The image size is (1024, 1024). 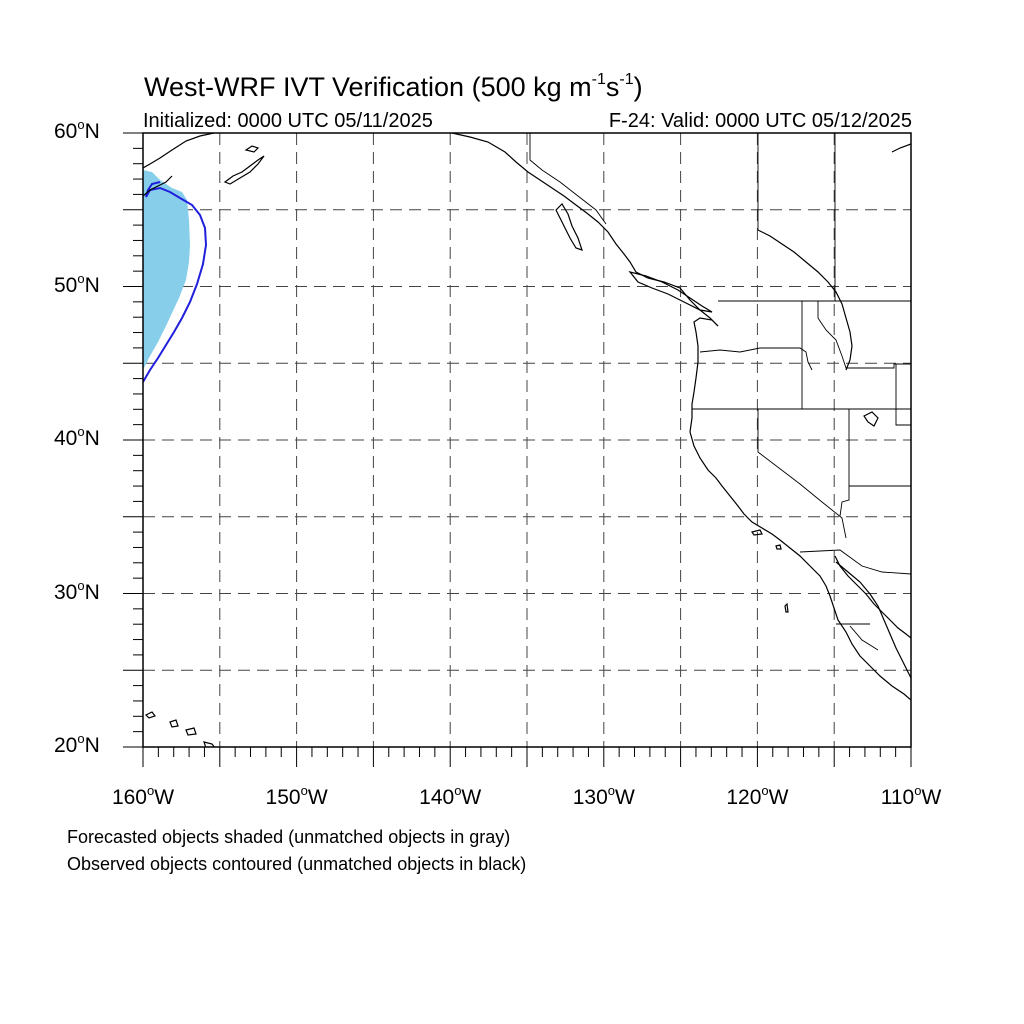 I want to click on lake-great-salt, so click(x=871, y=419).